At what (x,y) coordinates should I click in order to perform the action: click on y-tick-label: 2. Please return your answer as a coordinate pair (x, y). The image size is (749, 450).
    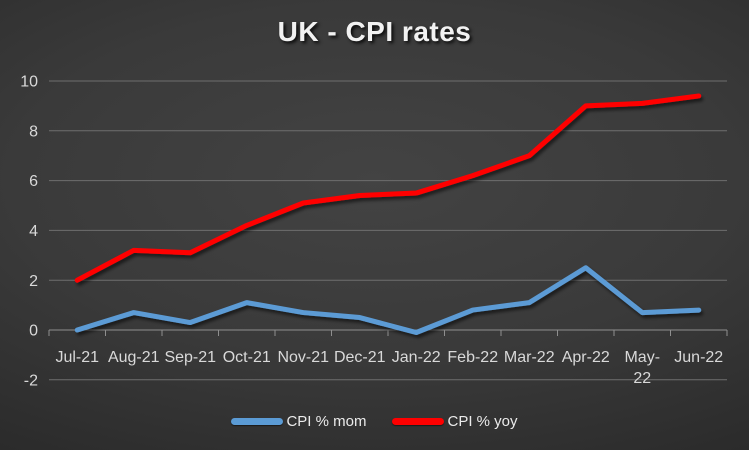
    Looking at the image, I should click on (33, 281).